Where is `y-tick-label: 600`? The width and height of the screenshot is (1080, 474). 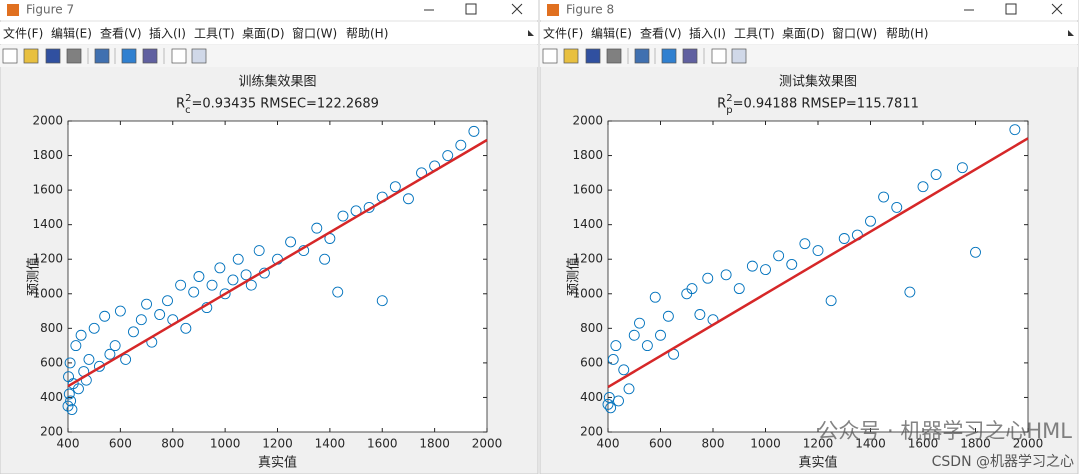
y-tick-label: 600 is located at coordinates (51, 362).